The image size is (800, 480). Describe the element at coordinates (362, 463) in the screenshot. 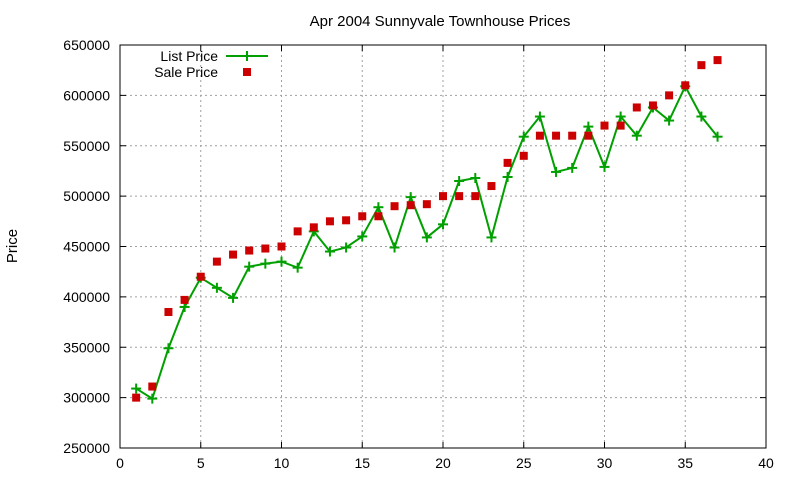

I see `x-tick-label: 15` at that location.